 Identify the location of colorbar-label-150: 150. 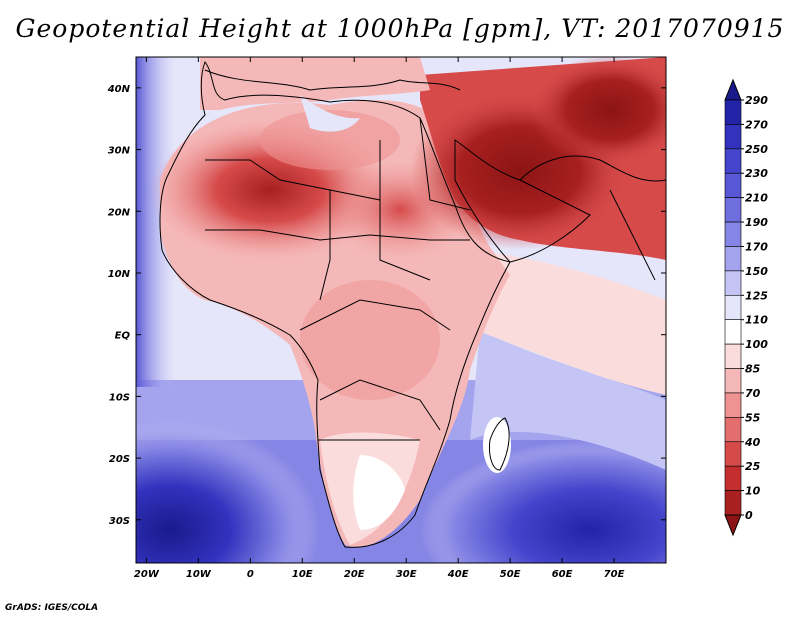
(756, 271).